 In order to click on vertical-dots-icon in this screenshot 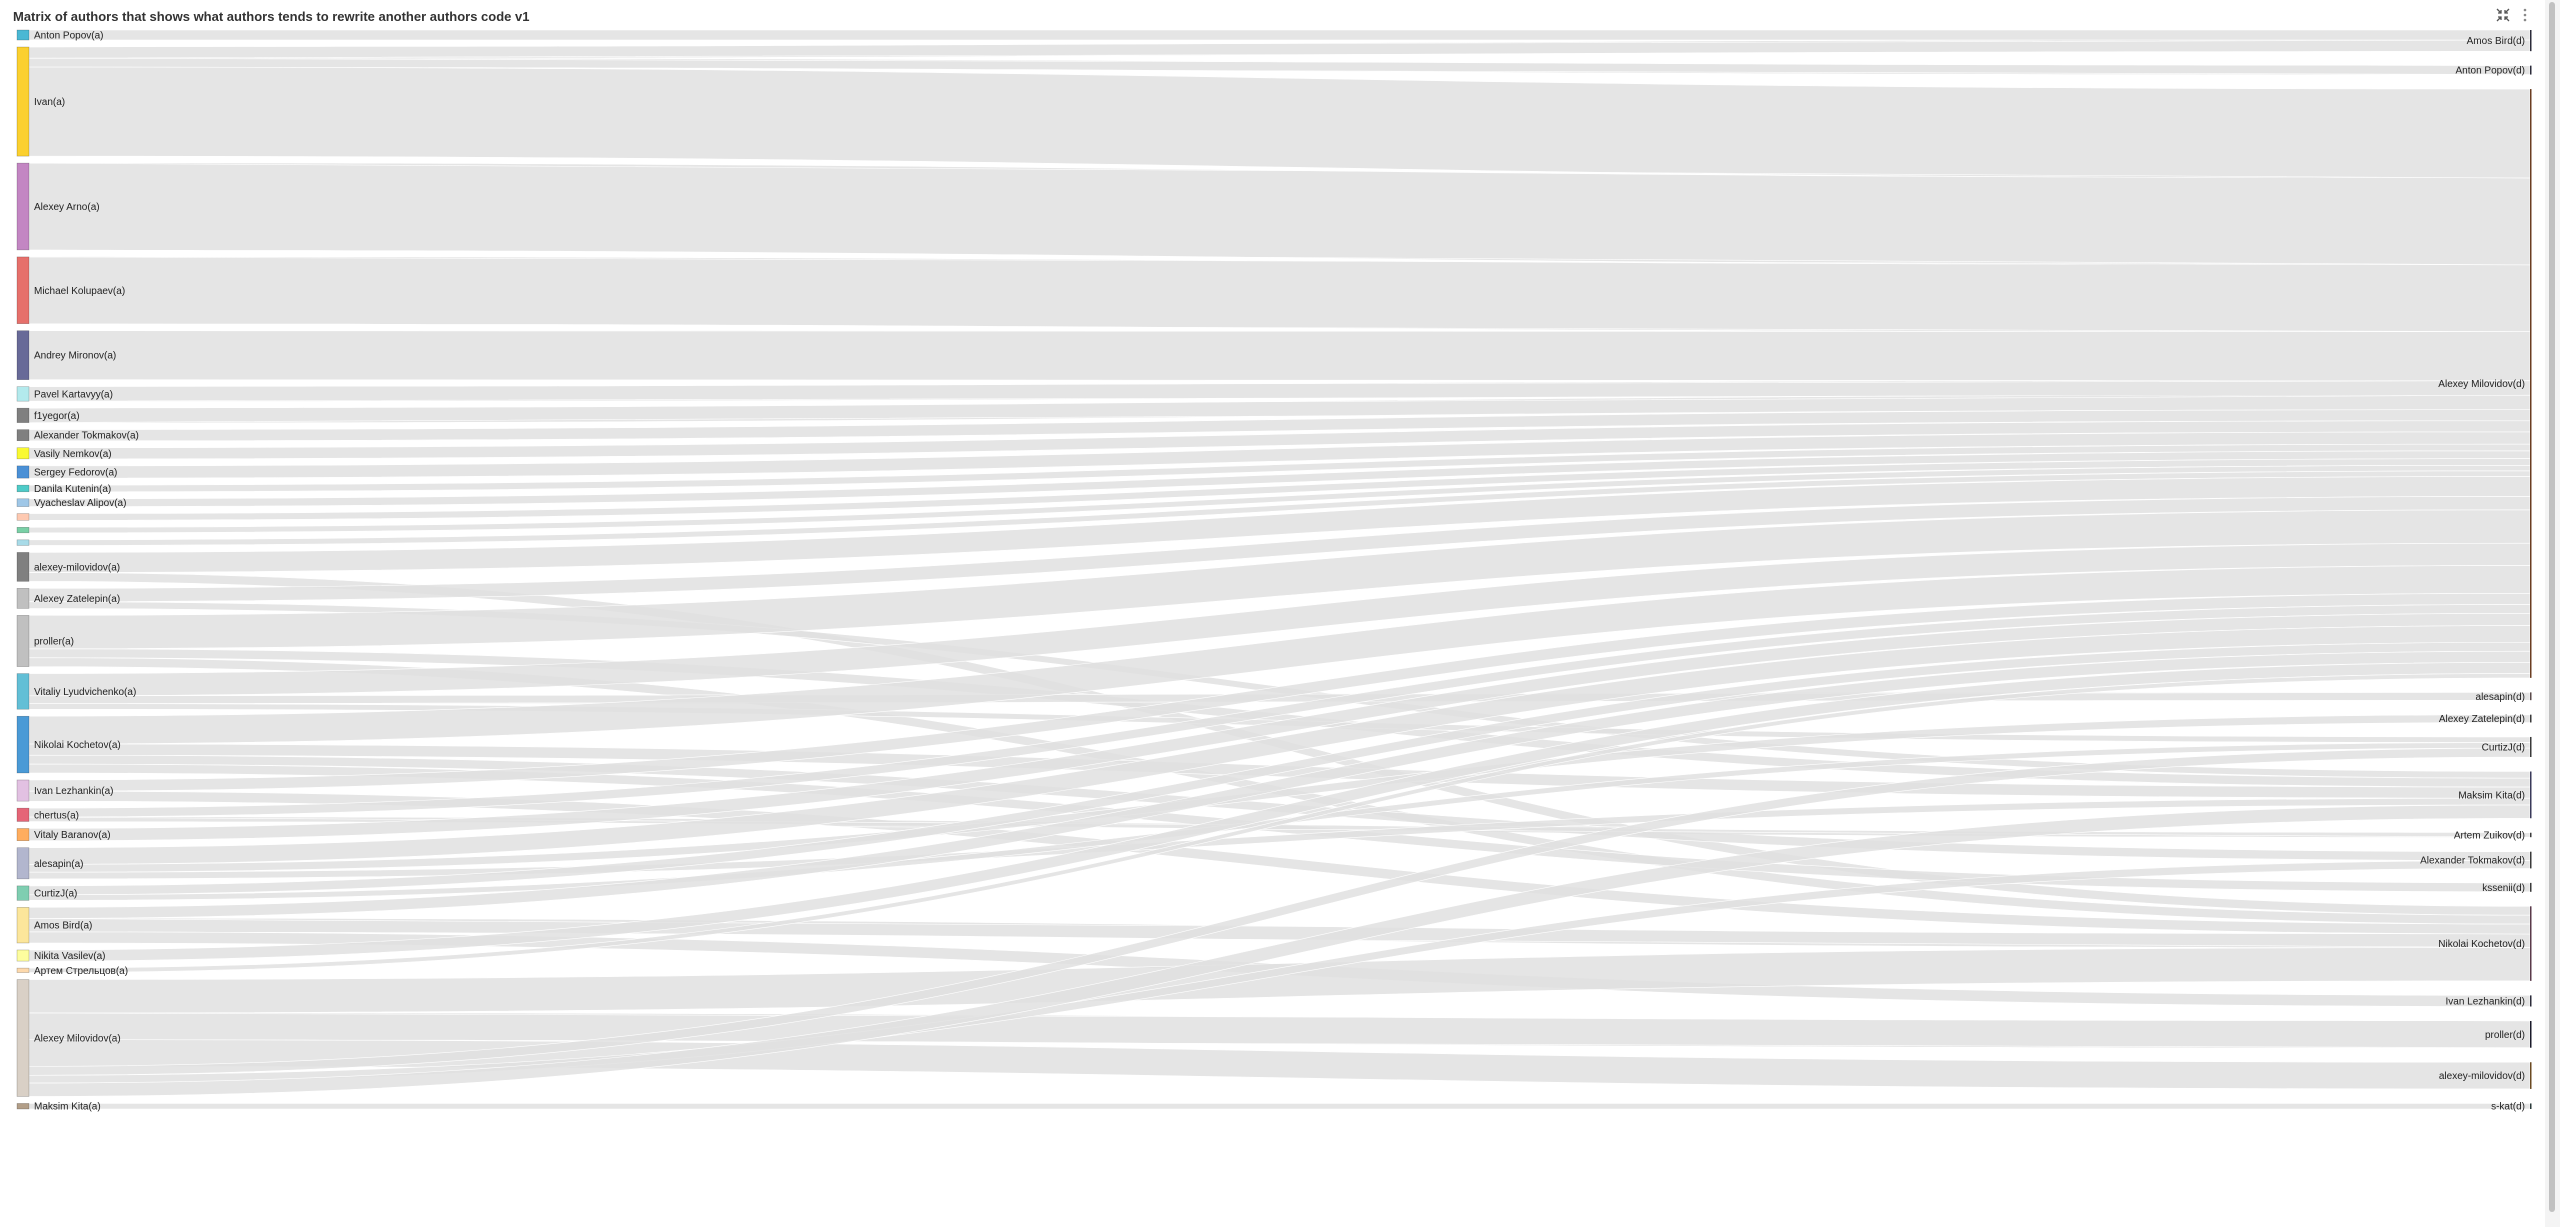, I will do `click(2525, 16)`.